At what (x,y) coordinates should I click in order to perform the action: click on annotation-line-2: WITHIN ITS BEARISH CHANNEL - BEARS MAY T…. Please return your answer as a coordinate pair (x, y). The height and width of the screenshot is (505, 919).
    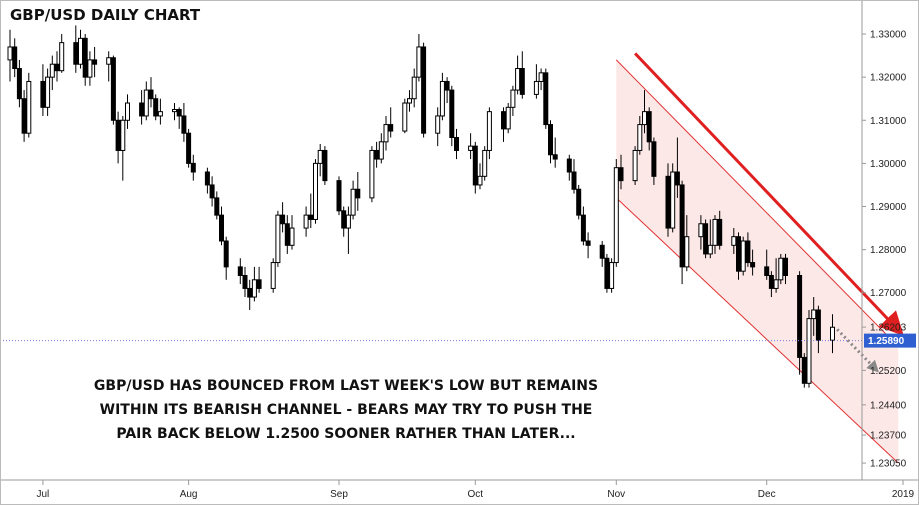
    Looking at the image, I should click on (346, 410).